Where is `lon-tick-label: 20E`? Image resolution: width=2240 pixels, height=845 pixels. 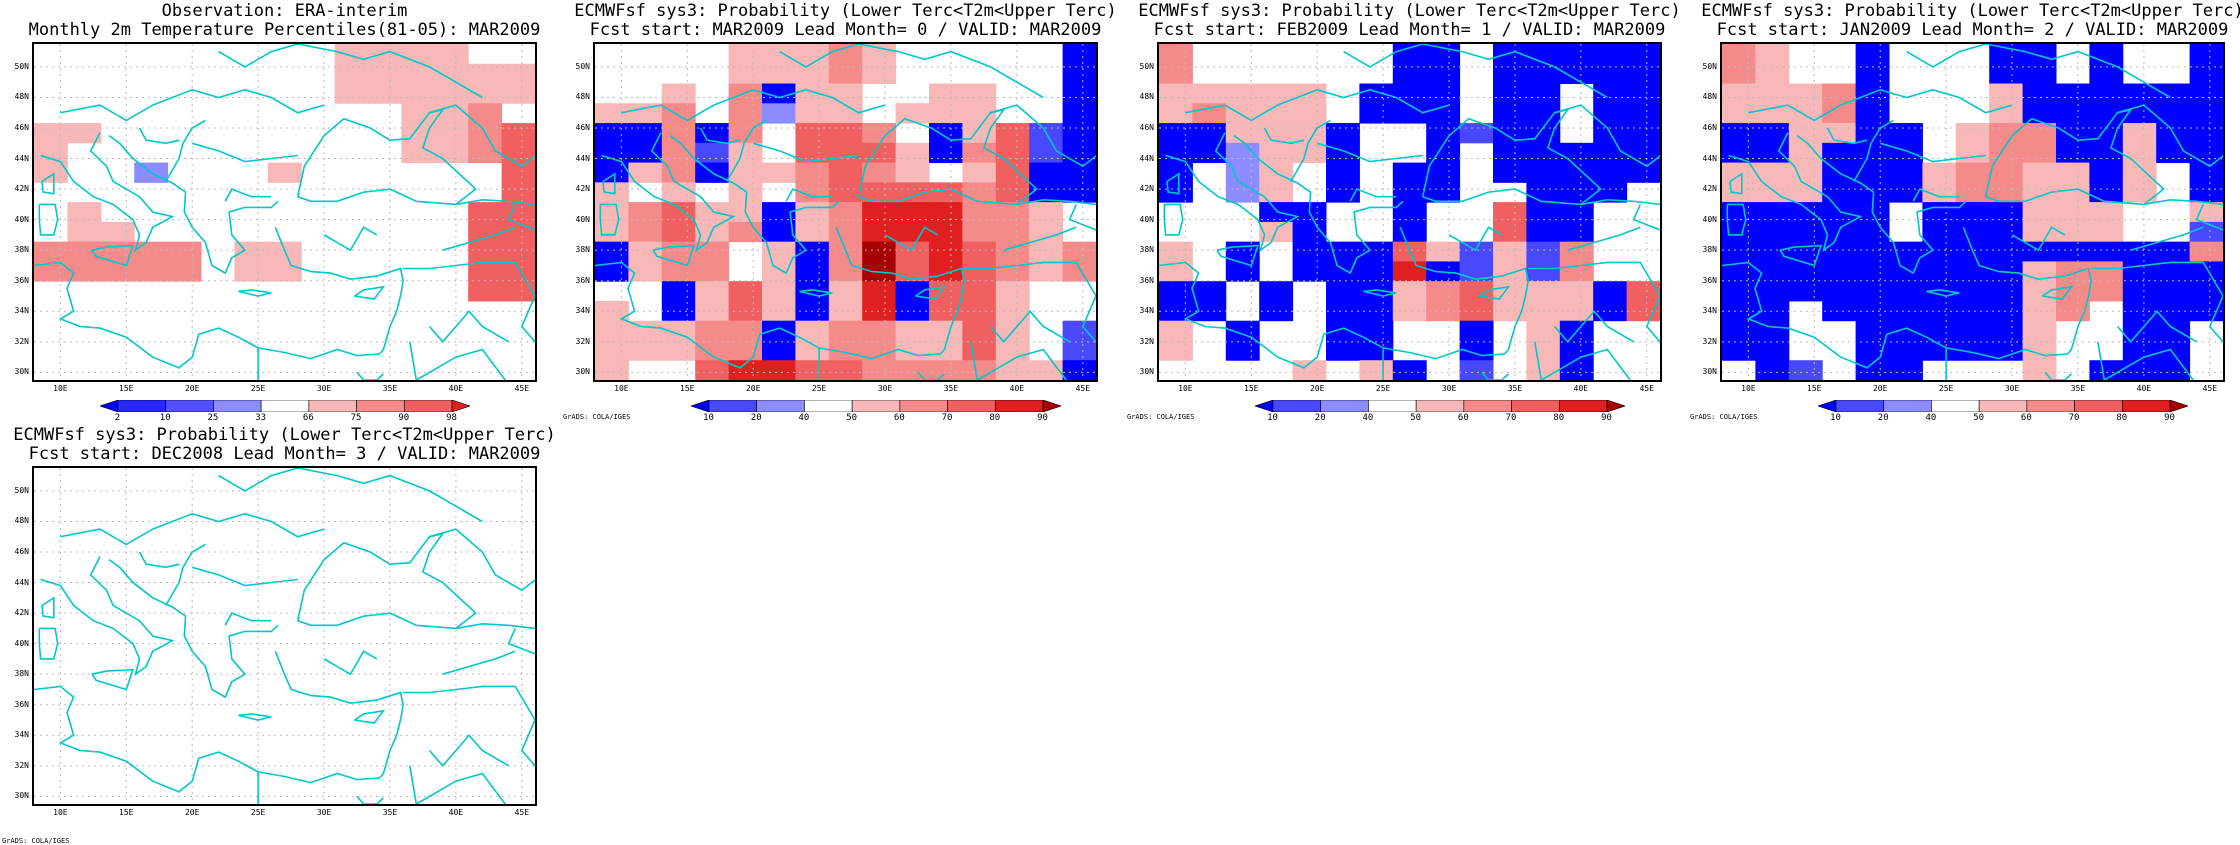 lon-tick-label: 20E is located at coordinates (192, 388).